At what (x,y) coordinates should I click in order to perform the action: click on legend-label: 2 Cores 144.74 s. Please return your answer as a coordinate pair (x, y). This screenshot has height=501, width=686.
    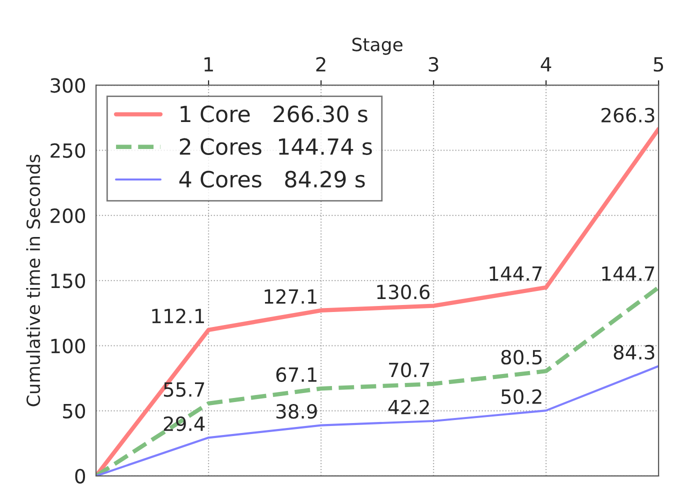
    Looking at the image, I should click on (276, 146).